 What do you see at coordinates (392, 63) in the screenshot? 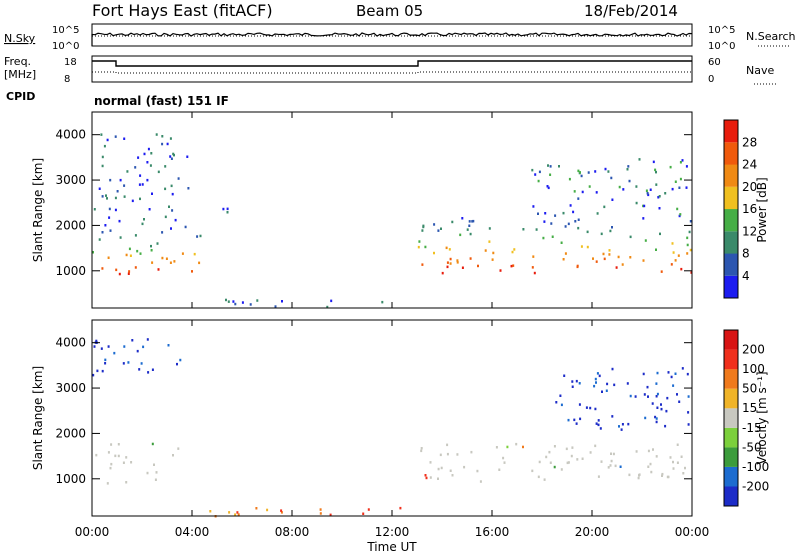
I see `freq-series` at bounding box center [392, 63].